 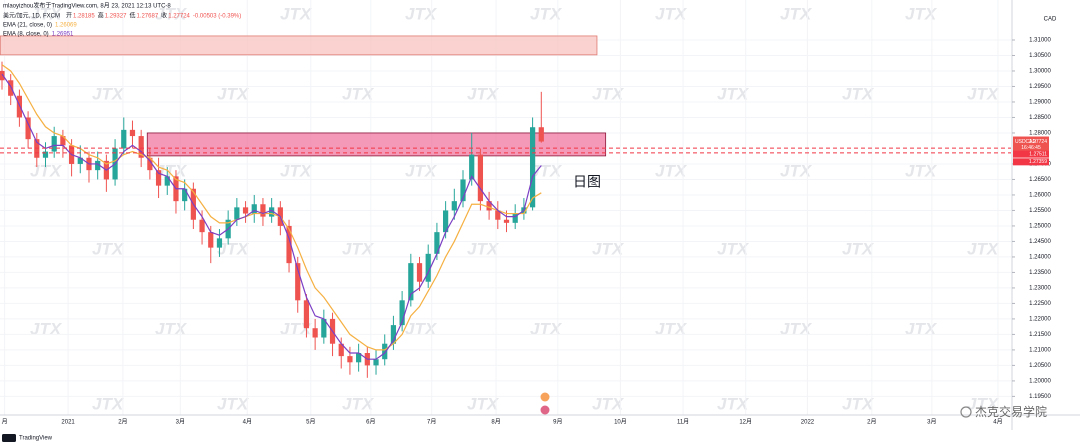 I want to click on y-tick-label: 1.20000, so click(x=1040, y=381).